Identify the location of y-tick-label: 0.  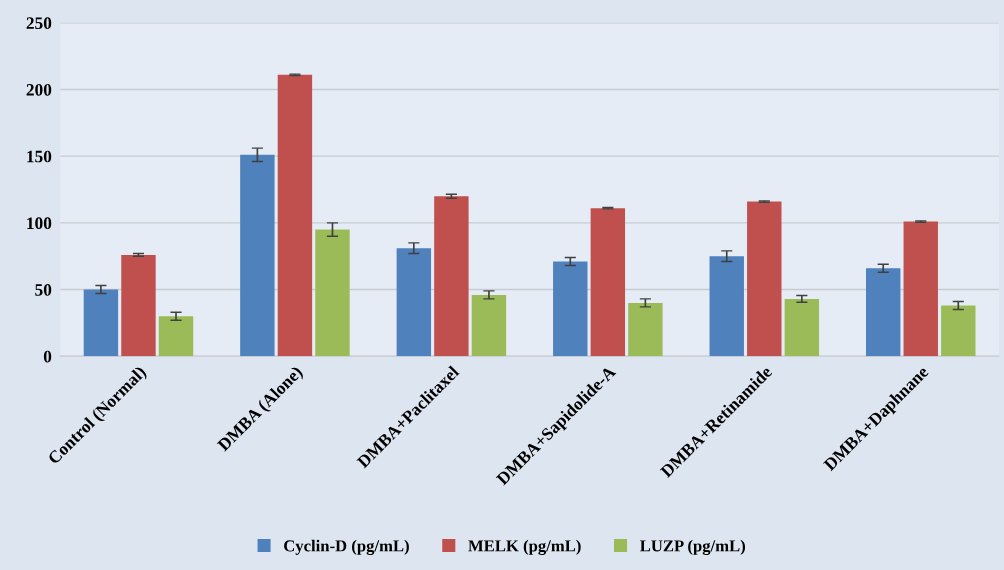
(47, 356).